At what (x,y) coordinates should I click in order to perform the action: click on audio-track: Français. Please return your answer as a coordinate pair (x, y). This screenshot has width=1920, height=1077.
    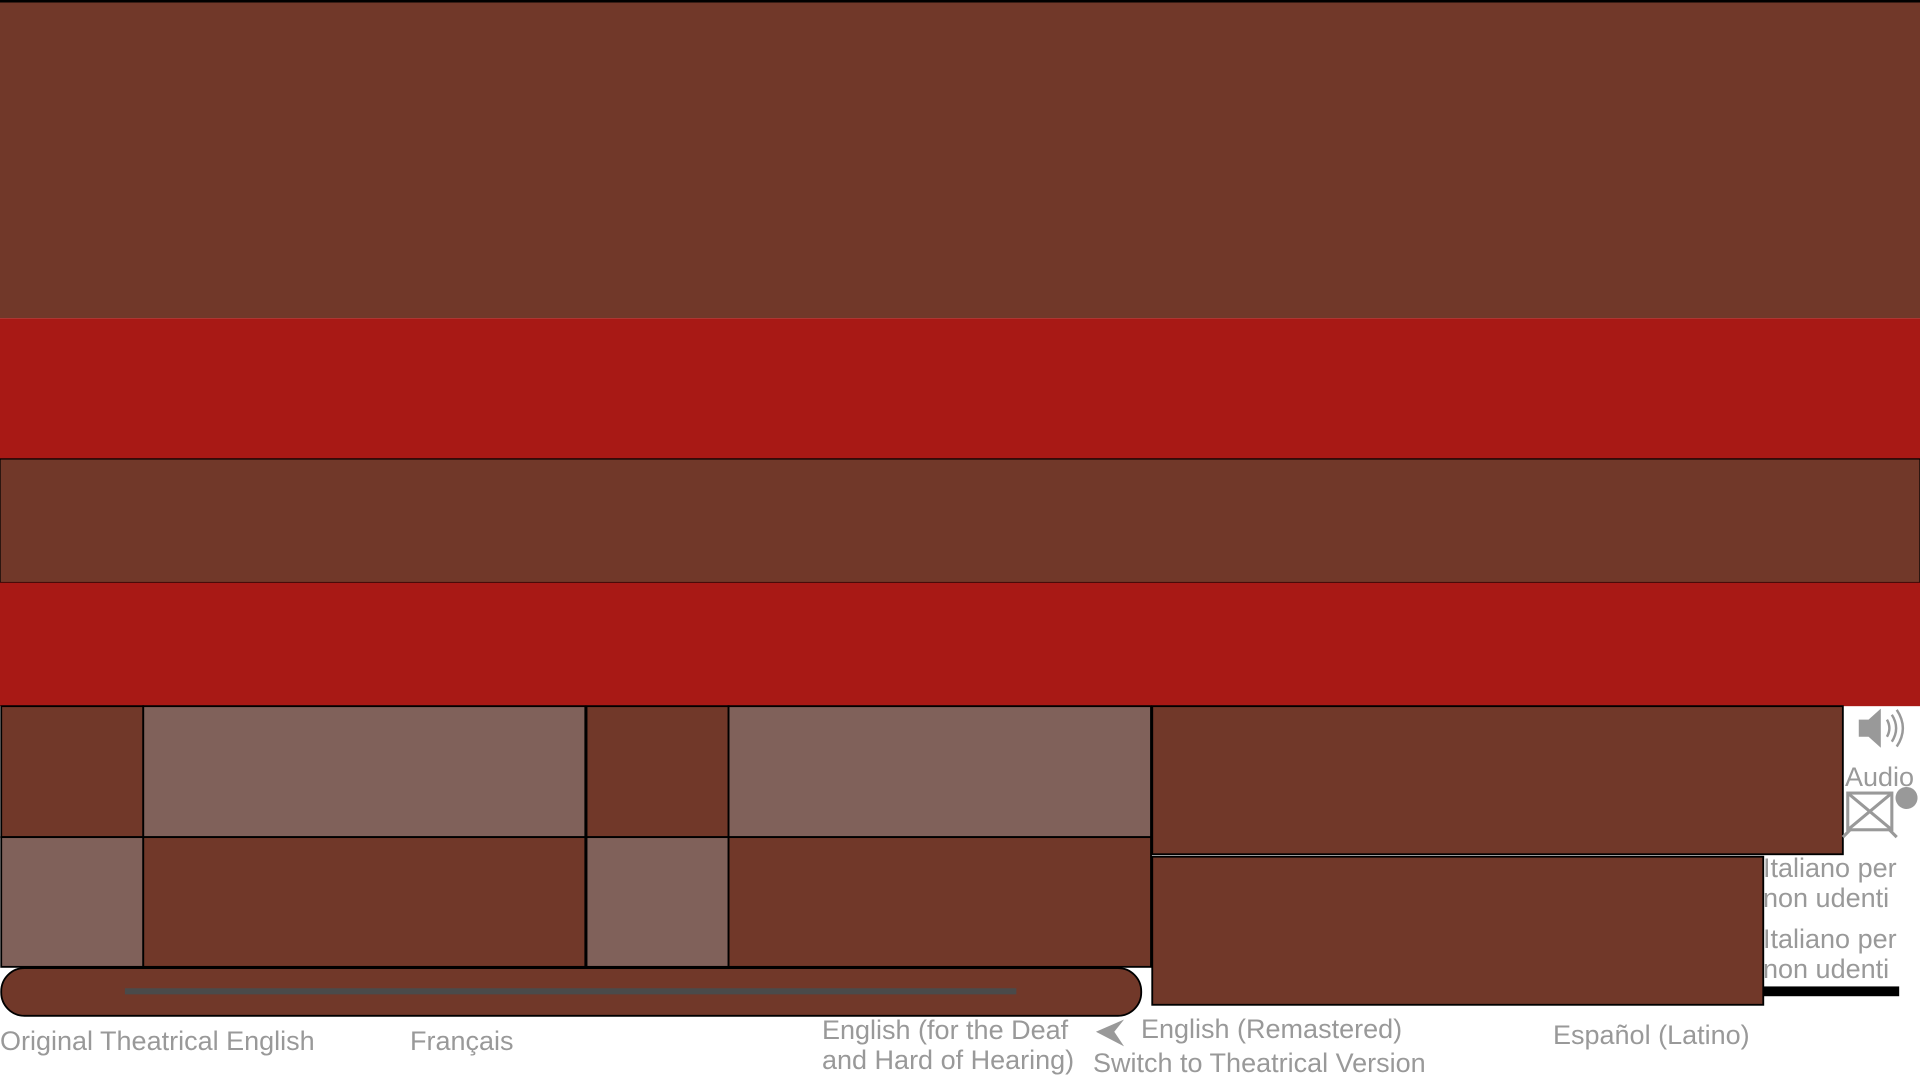
    Looking at the image, I should click on (462, 1041).